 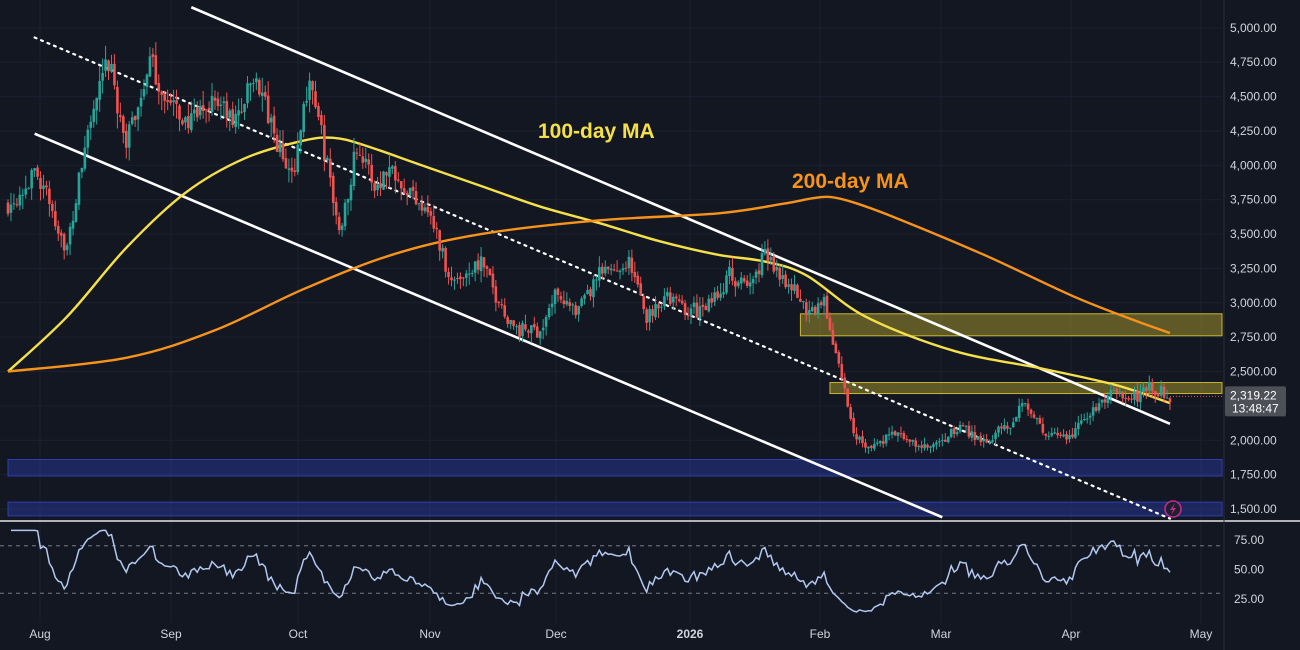 What do you see at coordinates (611, 571) in the screenshot?
I see `rsi-layer` at bounding box center [611, 571].